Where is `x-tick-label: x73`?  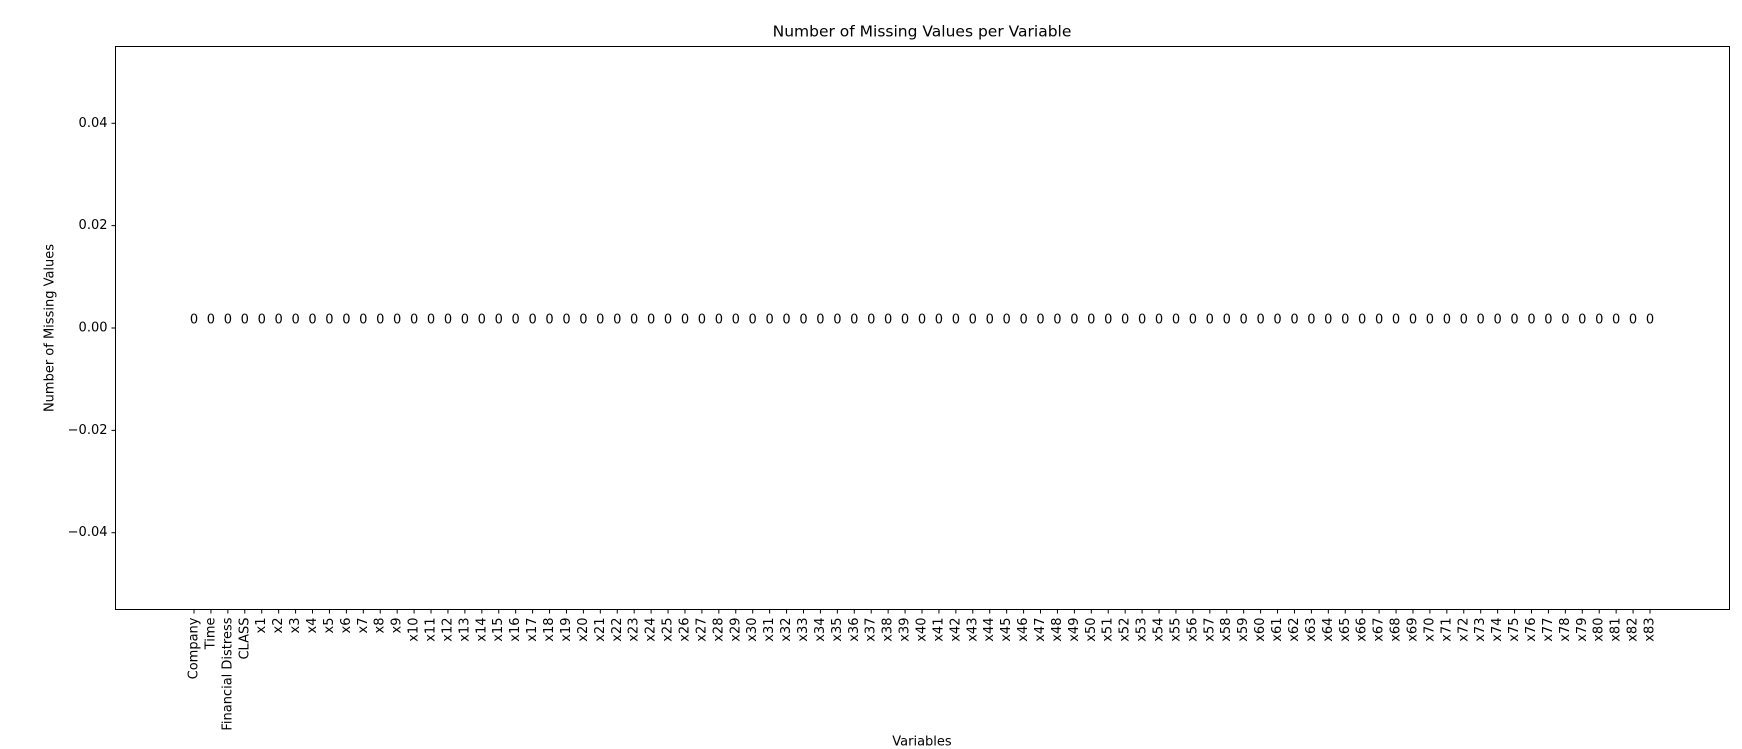 x-tick-label: x73 is located at coordinates (1480, 630).